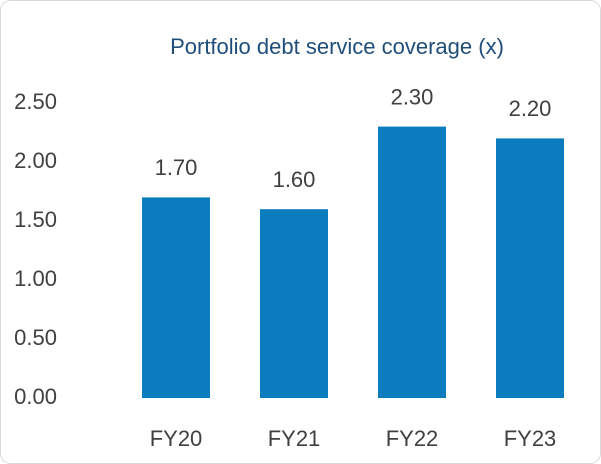 The height and width of the screenshot is (464, 601). I want to click on x-tick-label: FY20, so click(176, 438).